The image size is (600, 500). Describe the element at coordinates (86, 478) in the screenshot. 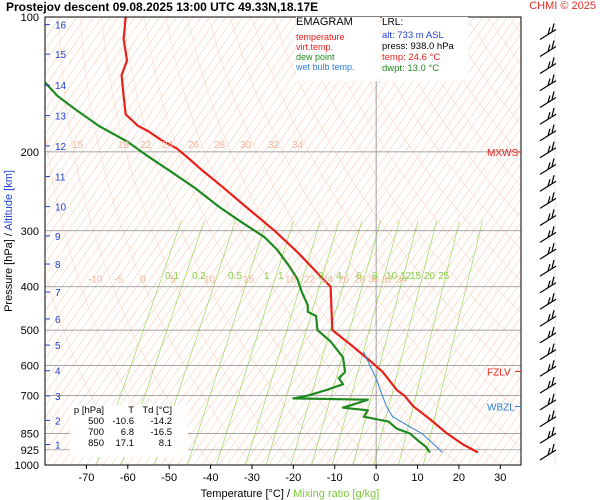

I see `x-tick-label: -70` at that location.